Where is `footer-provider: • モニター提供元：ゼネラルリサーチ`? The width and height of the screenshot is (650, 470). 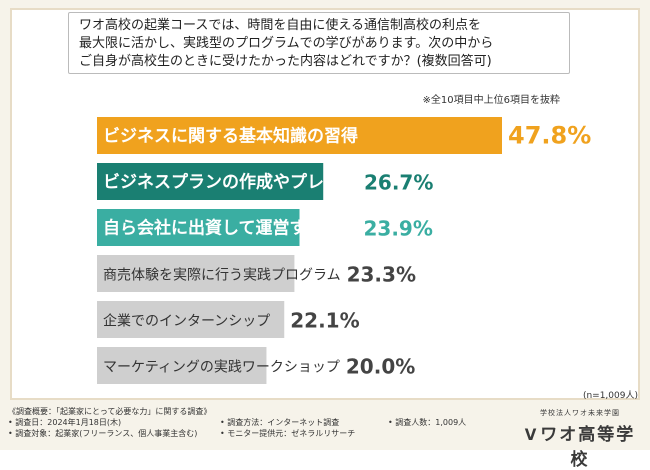
footer-provider: • モニター提供元：ゼネラルリサーチ is located at coordinates (288, 433).